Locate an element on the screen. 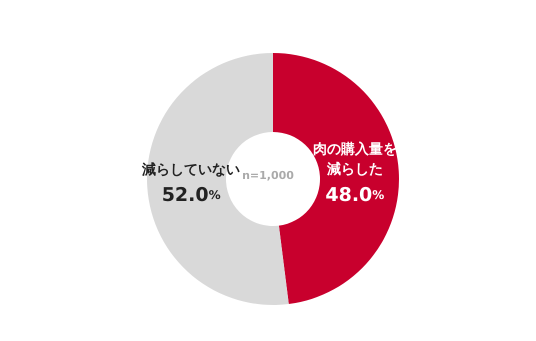  data-label: 48.0% is located at coordinates (354, 195).